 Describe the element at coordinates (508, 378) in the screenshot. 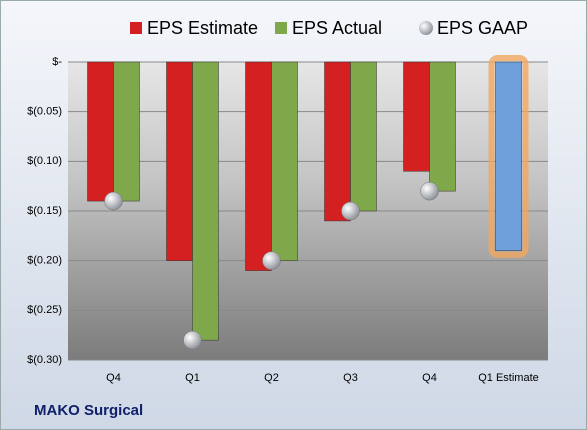

I see `x-tick-label: Q1 Estimate` at that location.